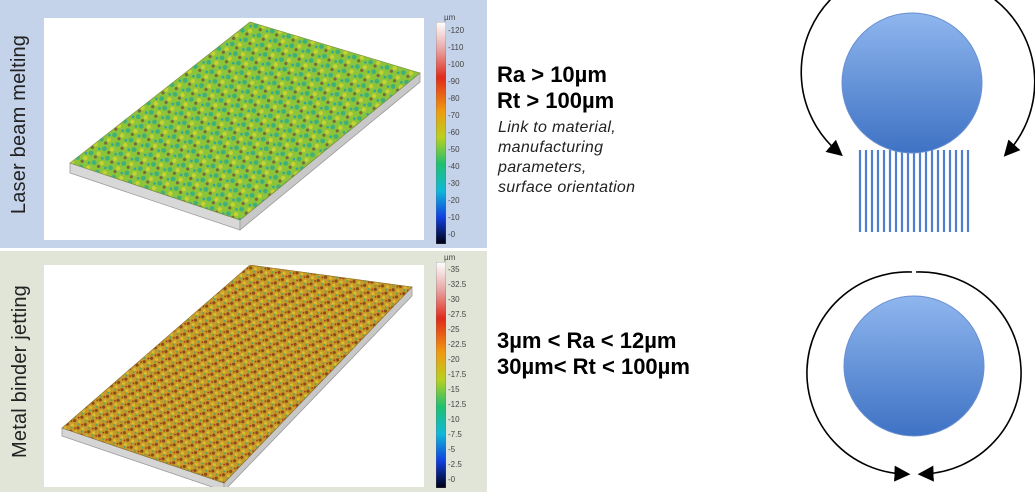  I want to click on mbj-rt-metric: 30µm< Rt < 100µm, so click(593, 367).